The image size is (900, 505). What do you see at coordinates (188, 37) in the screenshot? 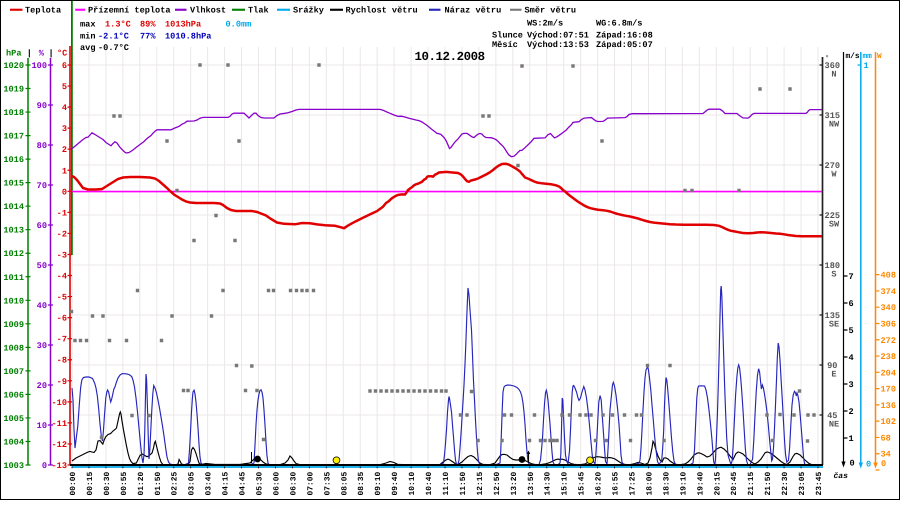
I see `svg-text: 1010.8hPa` at bounding box center [188, 37].